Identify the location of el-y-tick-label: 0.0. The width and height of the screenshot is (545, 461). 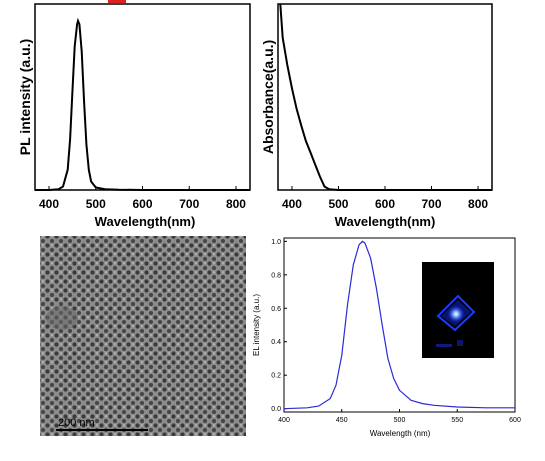
(276, 409).